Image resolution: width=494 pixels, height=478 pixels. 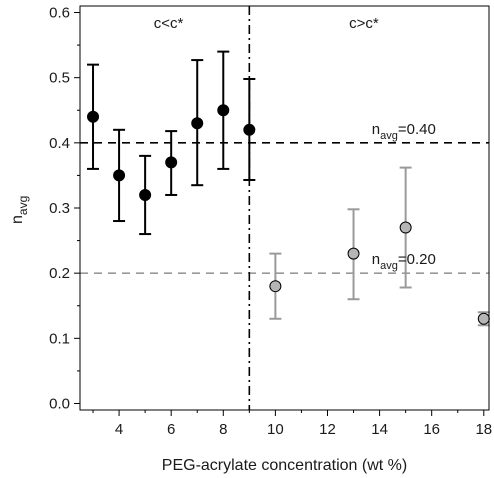 I want to click on x-tick-label: 4, so click(x=119, y=429).